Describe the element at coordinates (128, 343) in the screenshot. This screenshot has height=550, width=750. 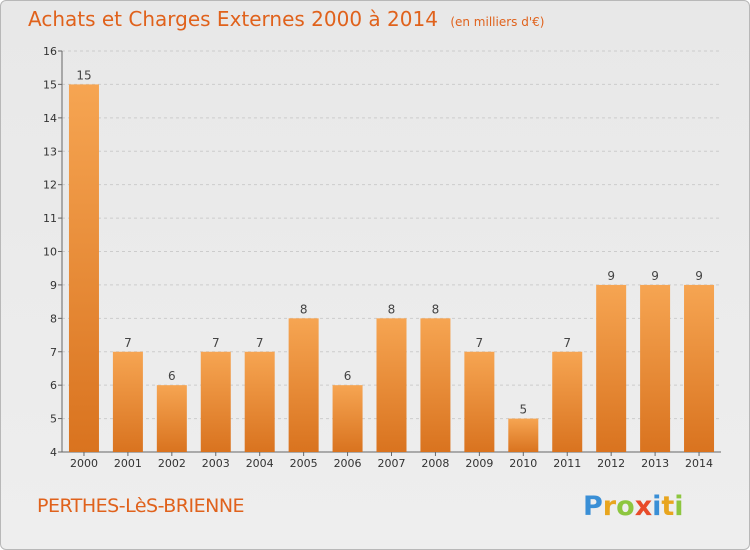
I see `data-label-2001: 7` at that location.